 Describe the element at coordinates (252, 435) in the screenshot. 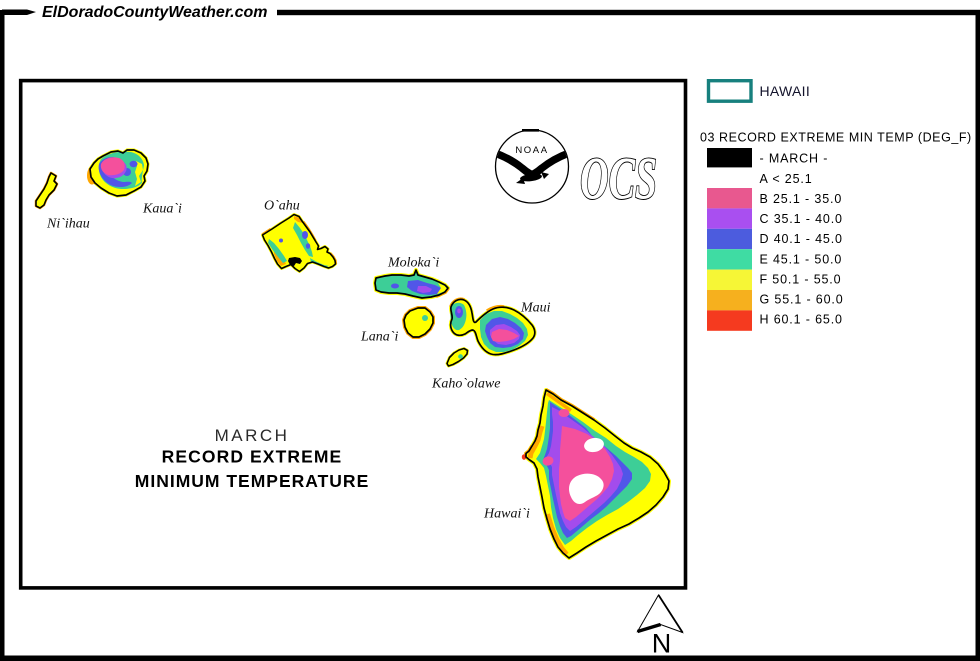

I see `svg-text: MARCH` at that location.